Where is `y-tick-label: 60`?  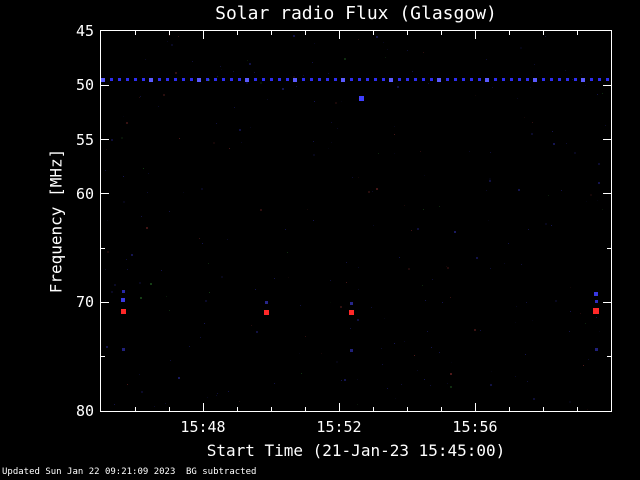 y-tick-label: 60 is located at coordinates (84, 193).